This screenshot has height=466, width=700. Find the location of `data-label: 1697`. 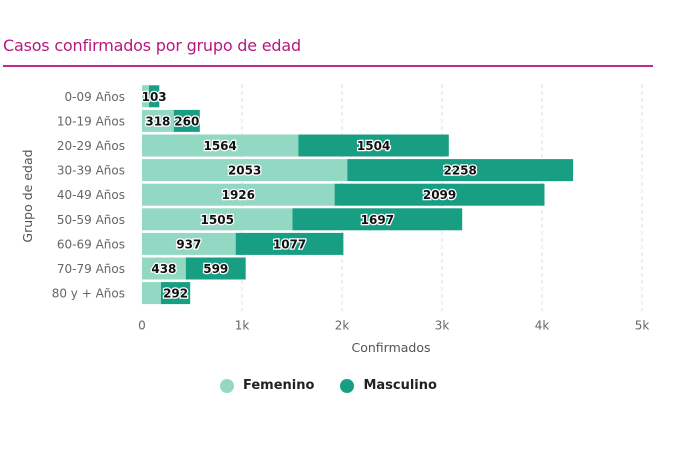

data-label: 1697 is located at coordinates (377, 220).